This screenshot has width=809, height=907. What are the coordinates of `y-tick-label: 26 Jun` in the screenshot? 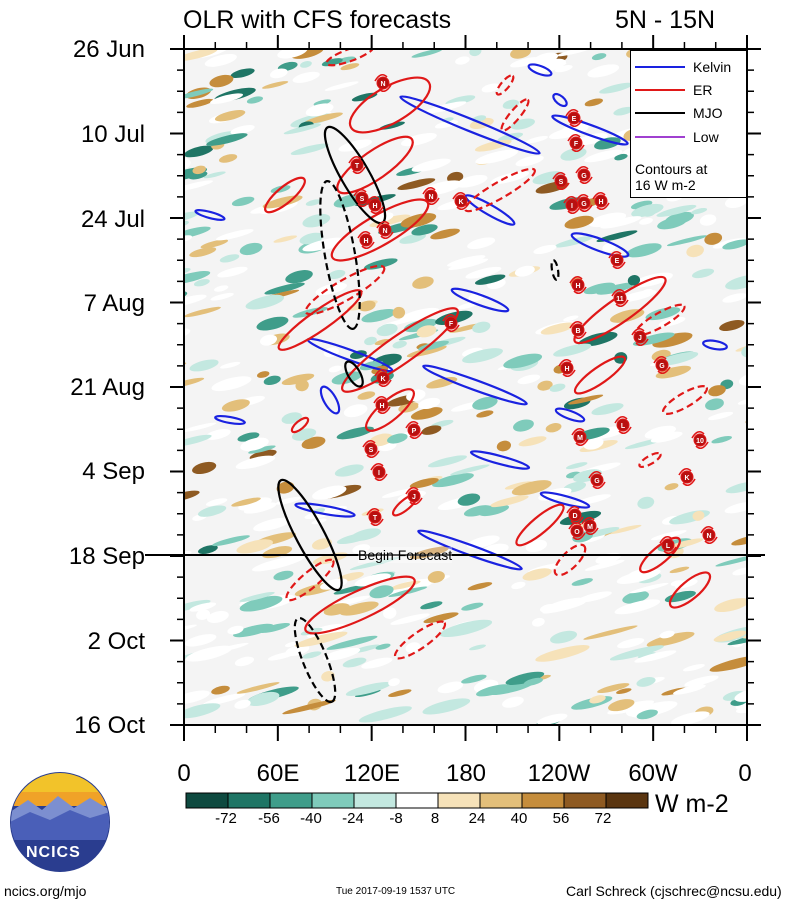 It's located at (108, 49).